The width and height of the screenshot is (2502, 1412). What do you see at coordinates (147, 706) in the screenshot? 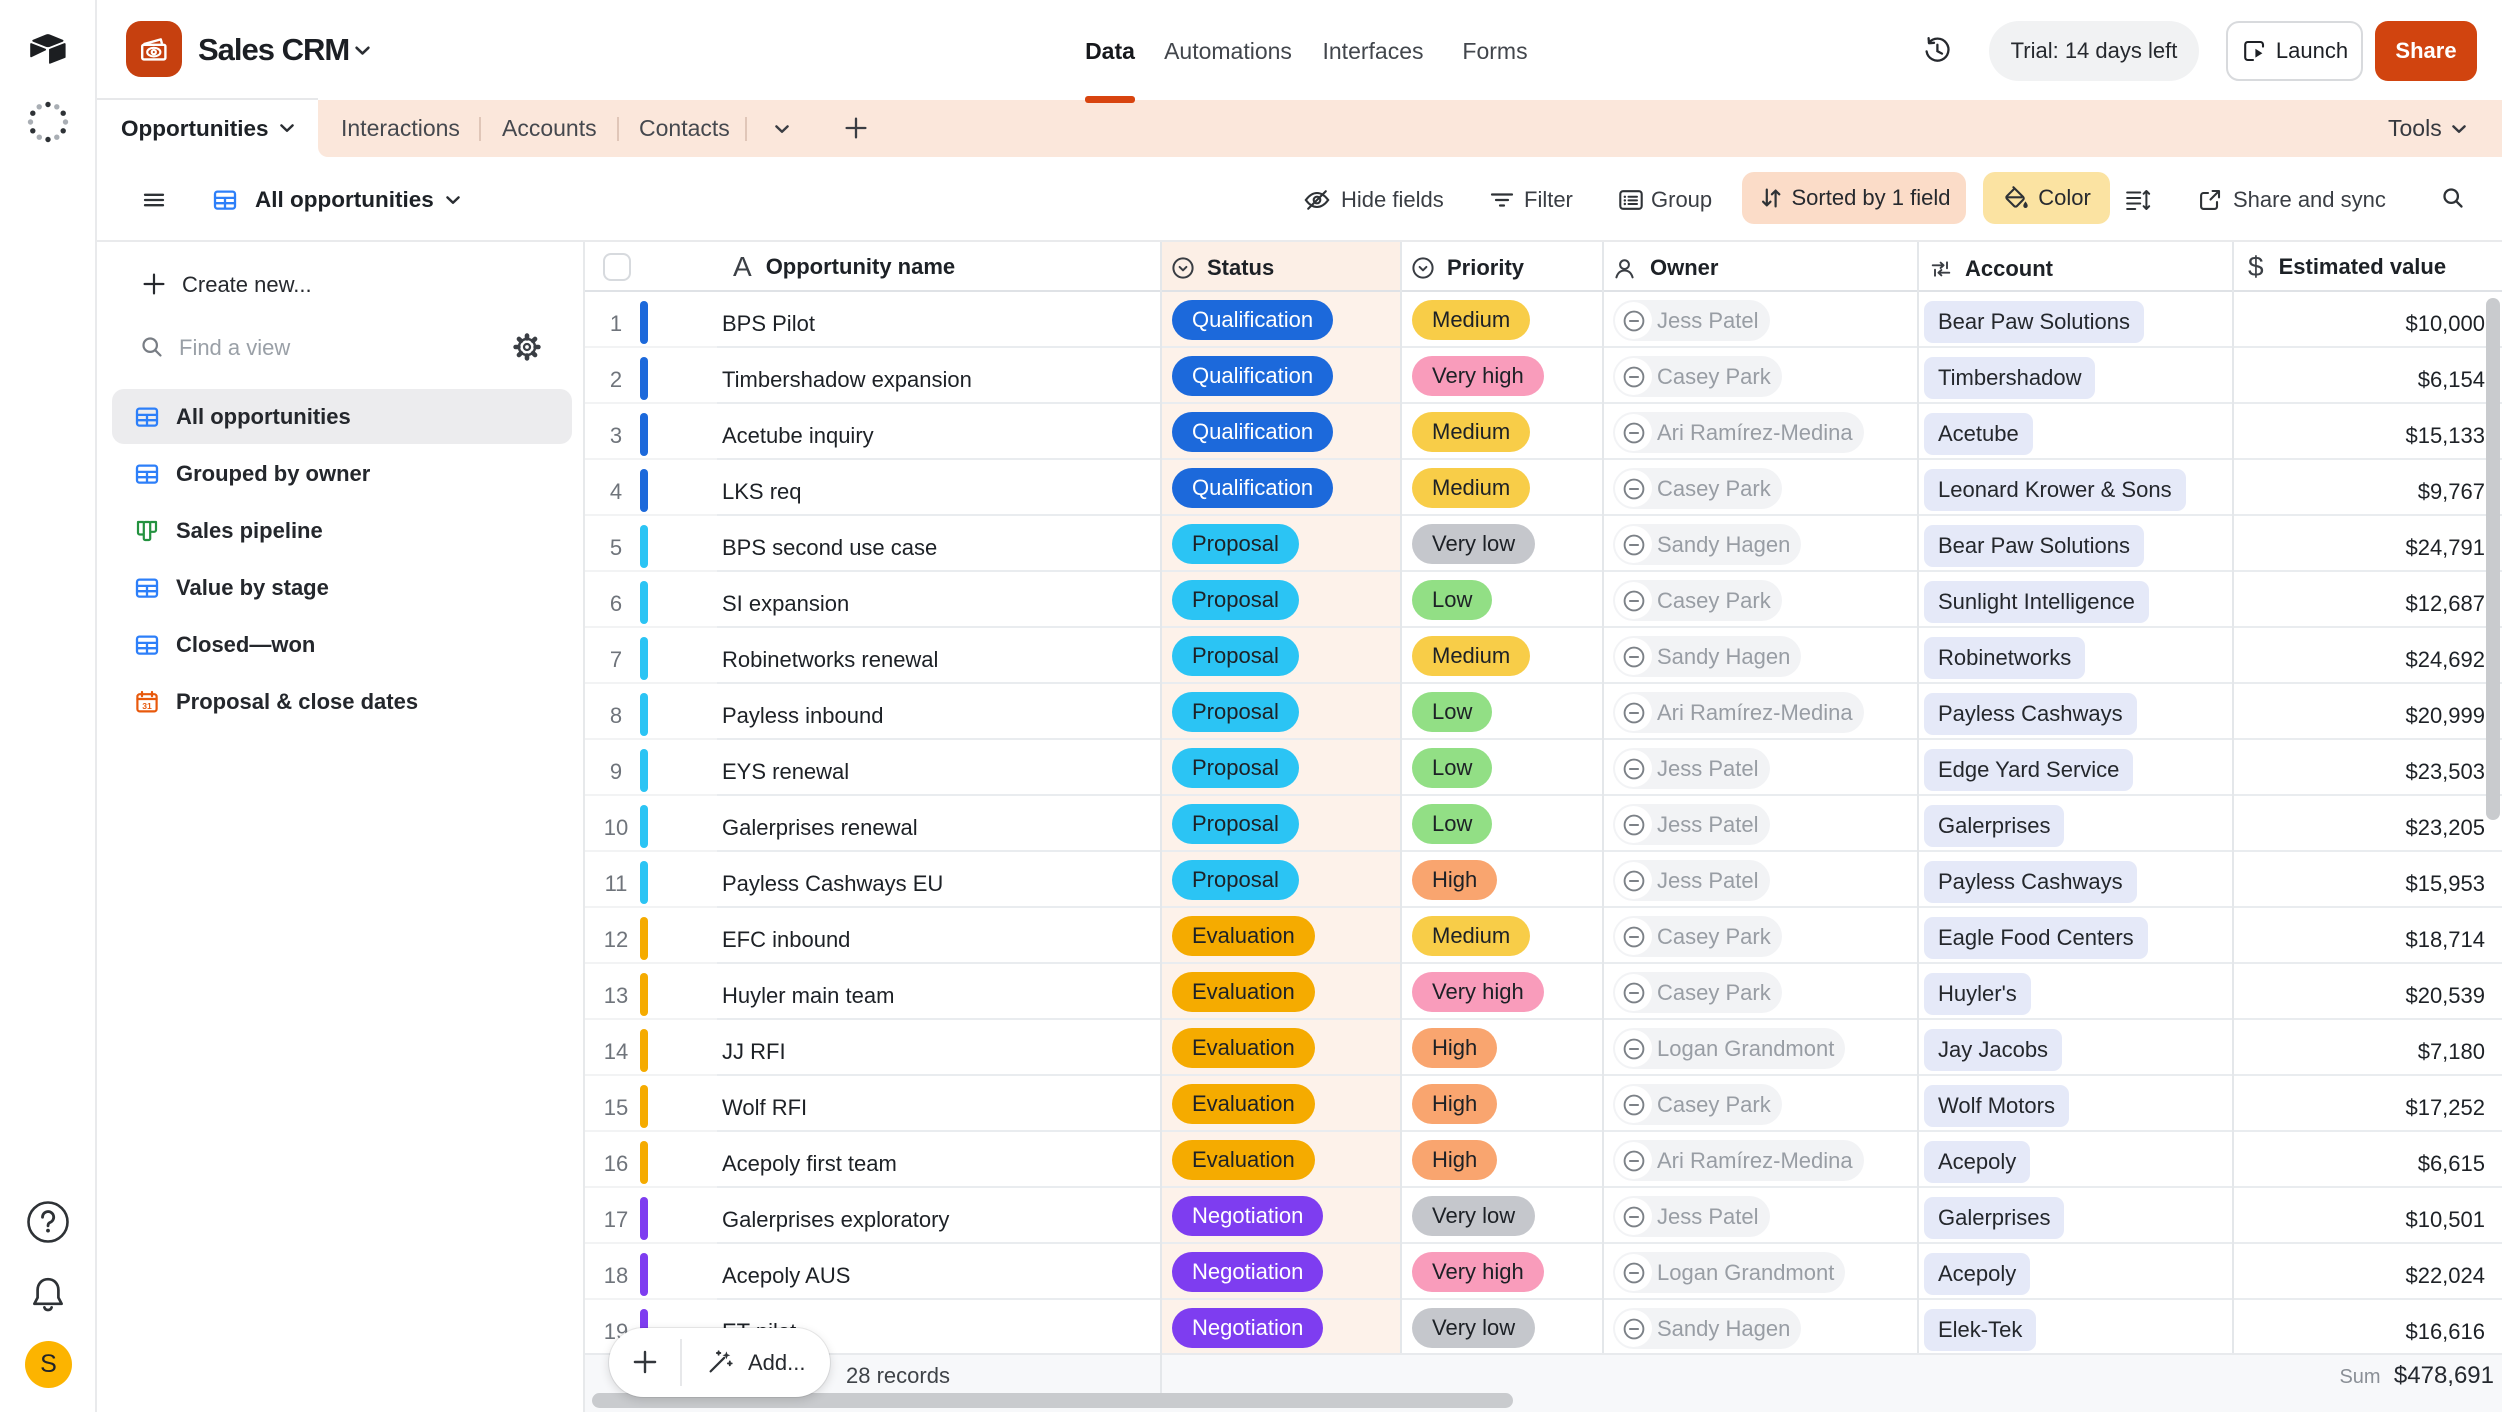
I see `svg-text: 31` at bounding box center [147, 706].